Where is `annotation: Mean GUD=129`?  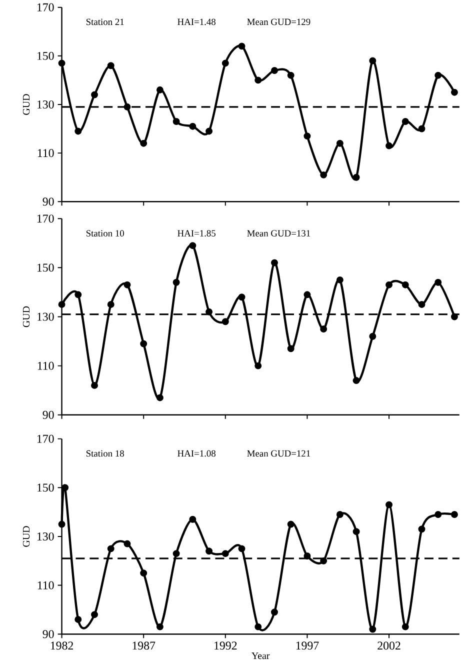
annotation: Mean GUD=129 is located at coordinates (278, 22).